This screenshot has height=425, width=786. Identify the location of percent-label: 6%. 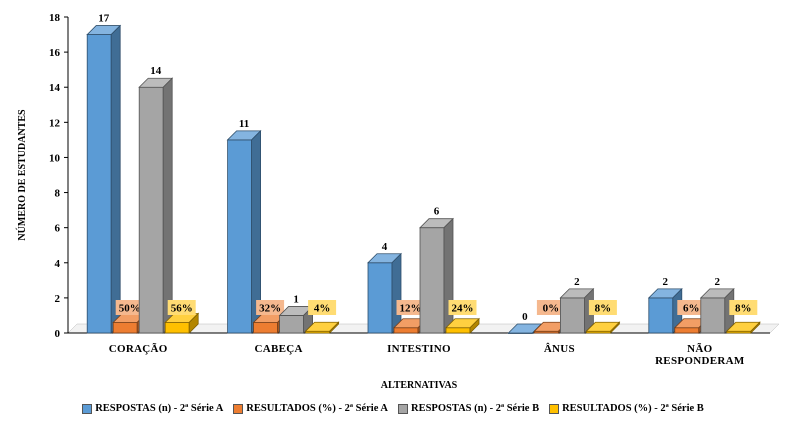
(691, 309).